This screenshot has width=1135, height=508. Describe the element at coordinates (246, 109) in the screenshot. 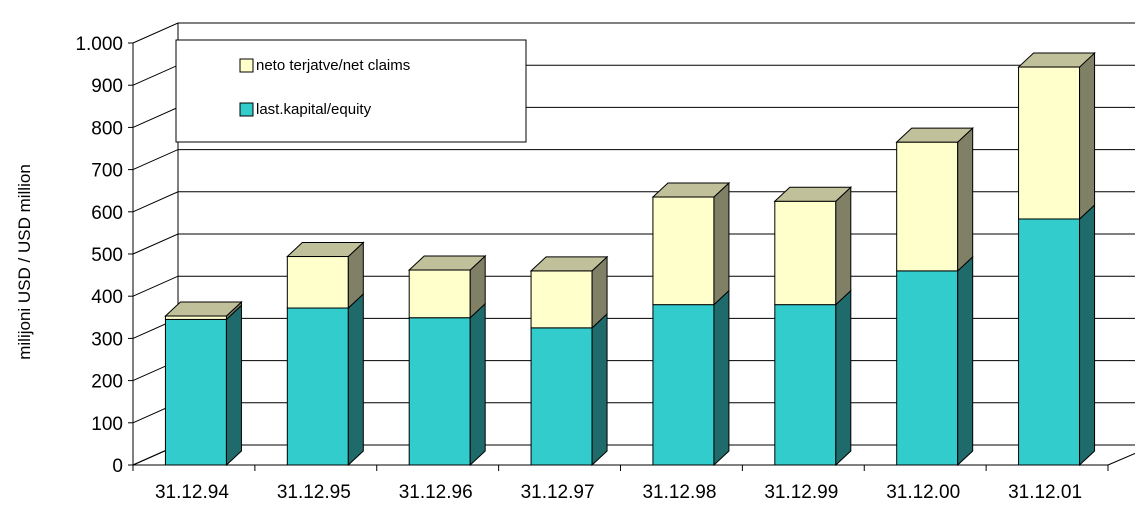

I see `legend-swatch-equity` at that location.